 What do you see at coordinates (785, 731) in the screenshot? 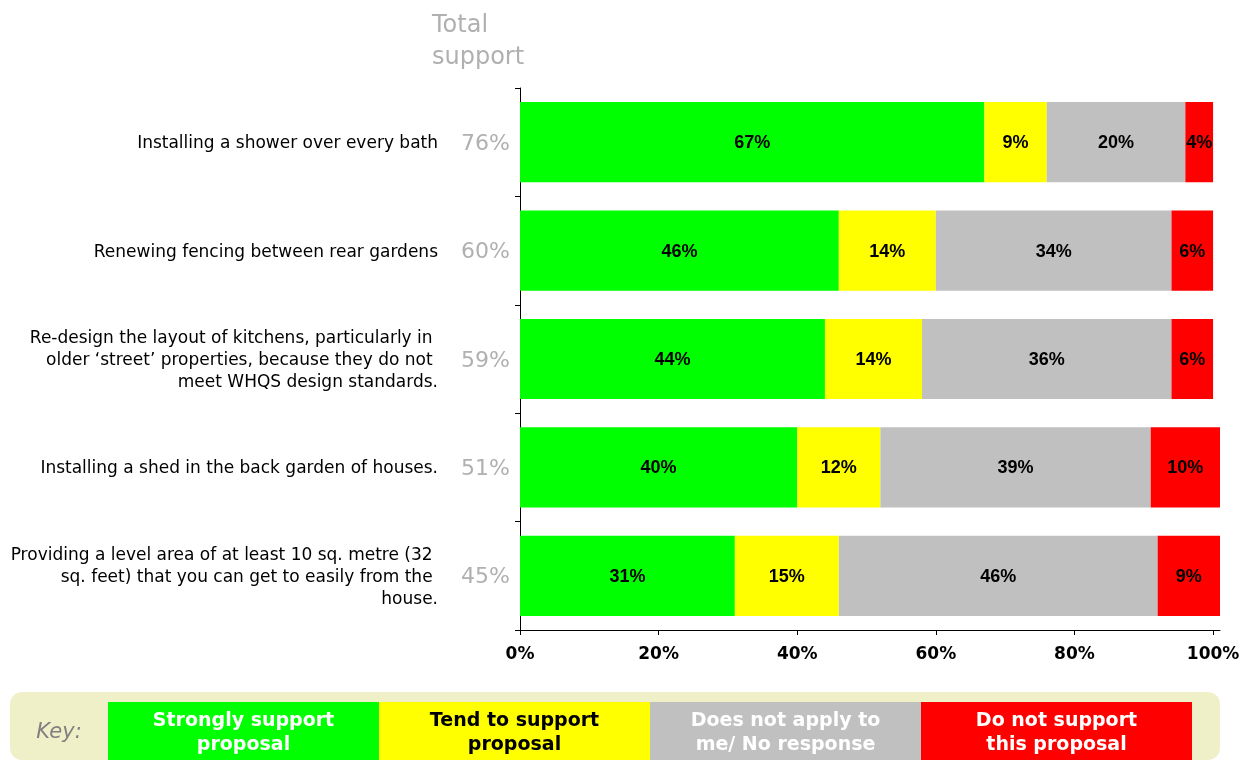
I see `text: Does not apply to me/ No response` at bounding box center [785, 731].